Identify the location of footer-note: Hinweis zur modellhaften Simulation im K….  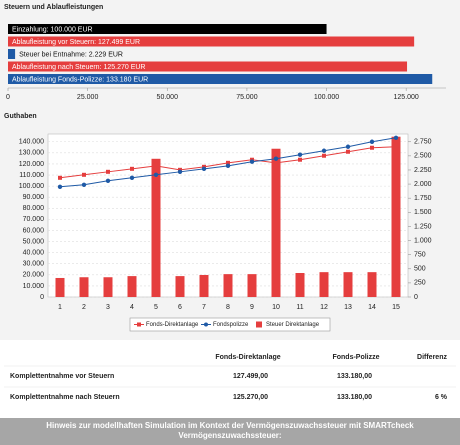
(230, 431).